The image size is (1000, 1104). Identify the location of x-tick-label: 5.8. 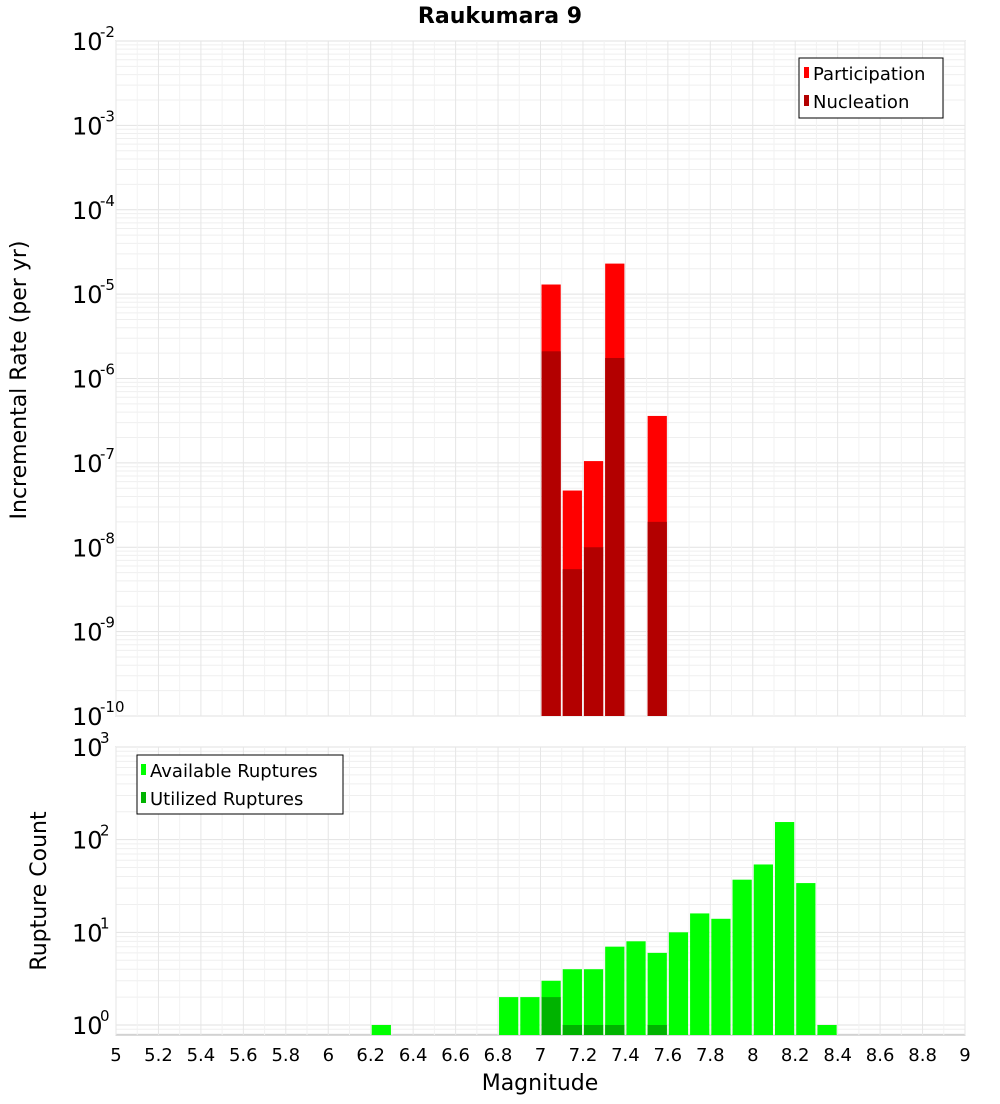
(285, 1055).